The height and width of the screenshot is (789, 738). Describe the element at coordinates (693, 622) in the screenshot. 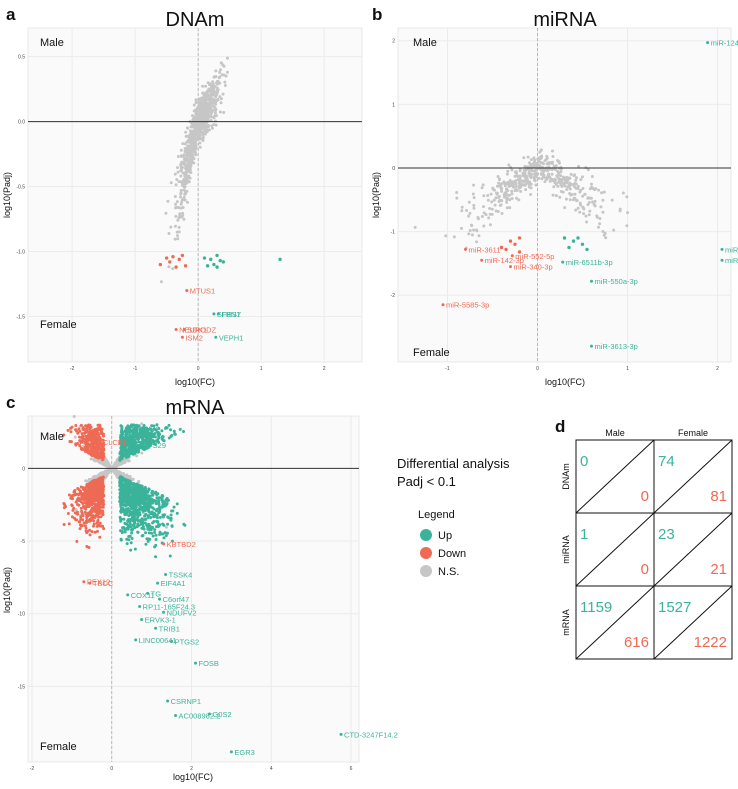

I see `table-cell` at that location.